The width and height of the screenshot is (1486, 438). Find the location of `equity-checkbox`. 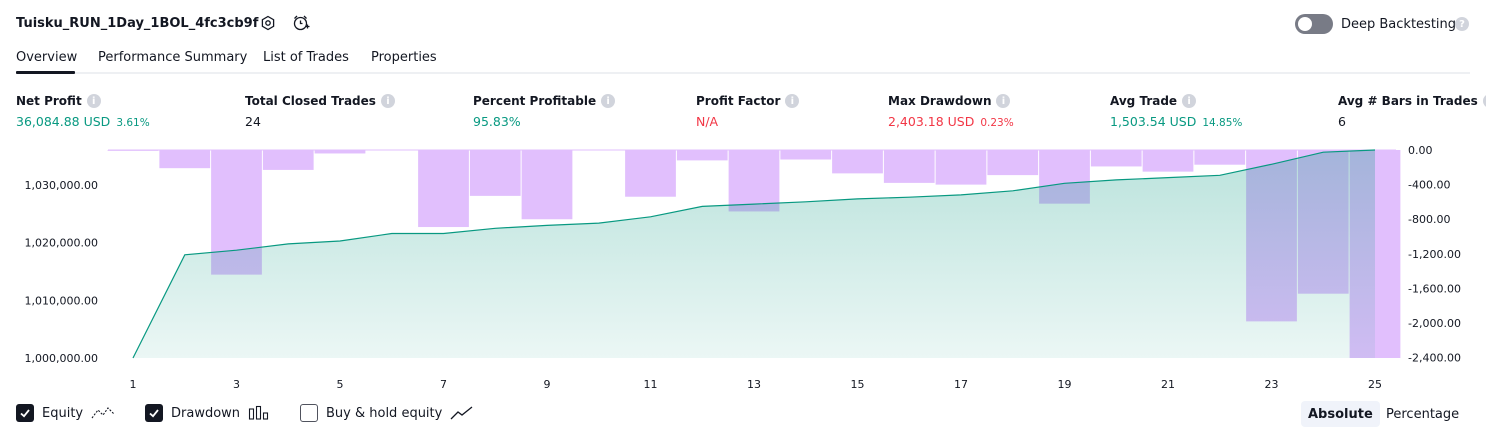

equity-checkbox is located at coordinates (25, 413).